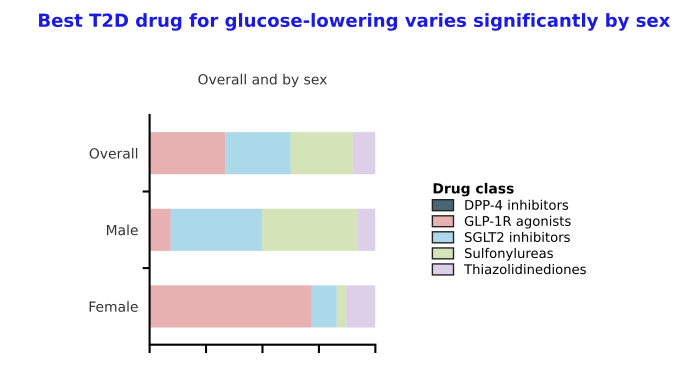 The width and height of the screenshot is (680, 383). I want to click on y-tick-label: Male, so click(122, 230).